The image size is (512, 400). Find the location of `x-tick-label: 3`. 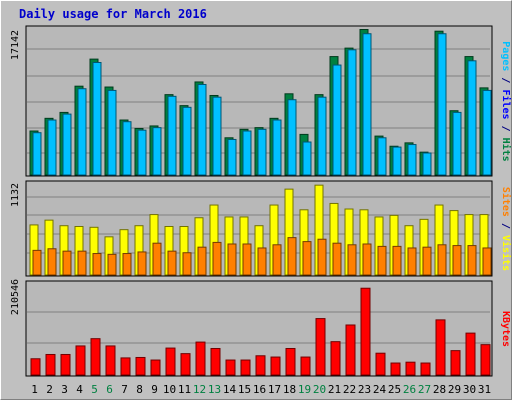

x-tick-label: 3 is located at coordinates (64, 389).